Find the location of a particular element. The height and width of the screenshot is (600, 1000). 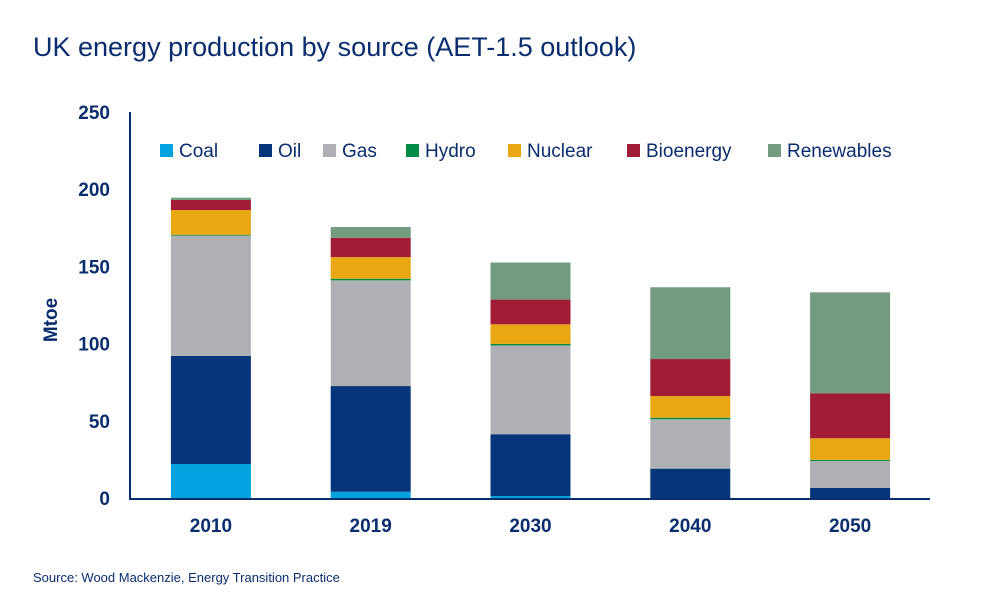

bar-segment-bioenergy-2010 is located at coordinates (210, 205).